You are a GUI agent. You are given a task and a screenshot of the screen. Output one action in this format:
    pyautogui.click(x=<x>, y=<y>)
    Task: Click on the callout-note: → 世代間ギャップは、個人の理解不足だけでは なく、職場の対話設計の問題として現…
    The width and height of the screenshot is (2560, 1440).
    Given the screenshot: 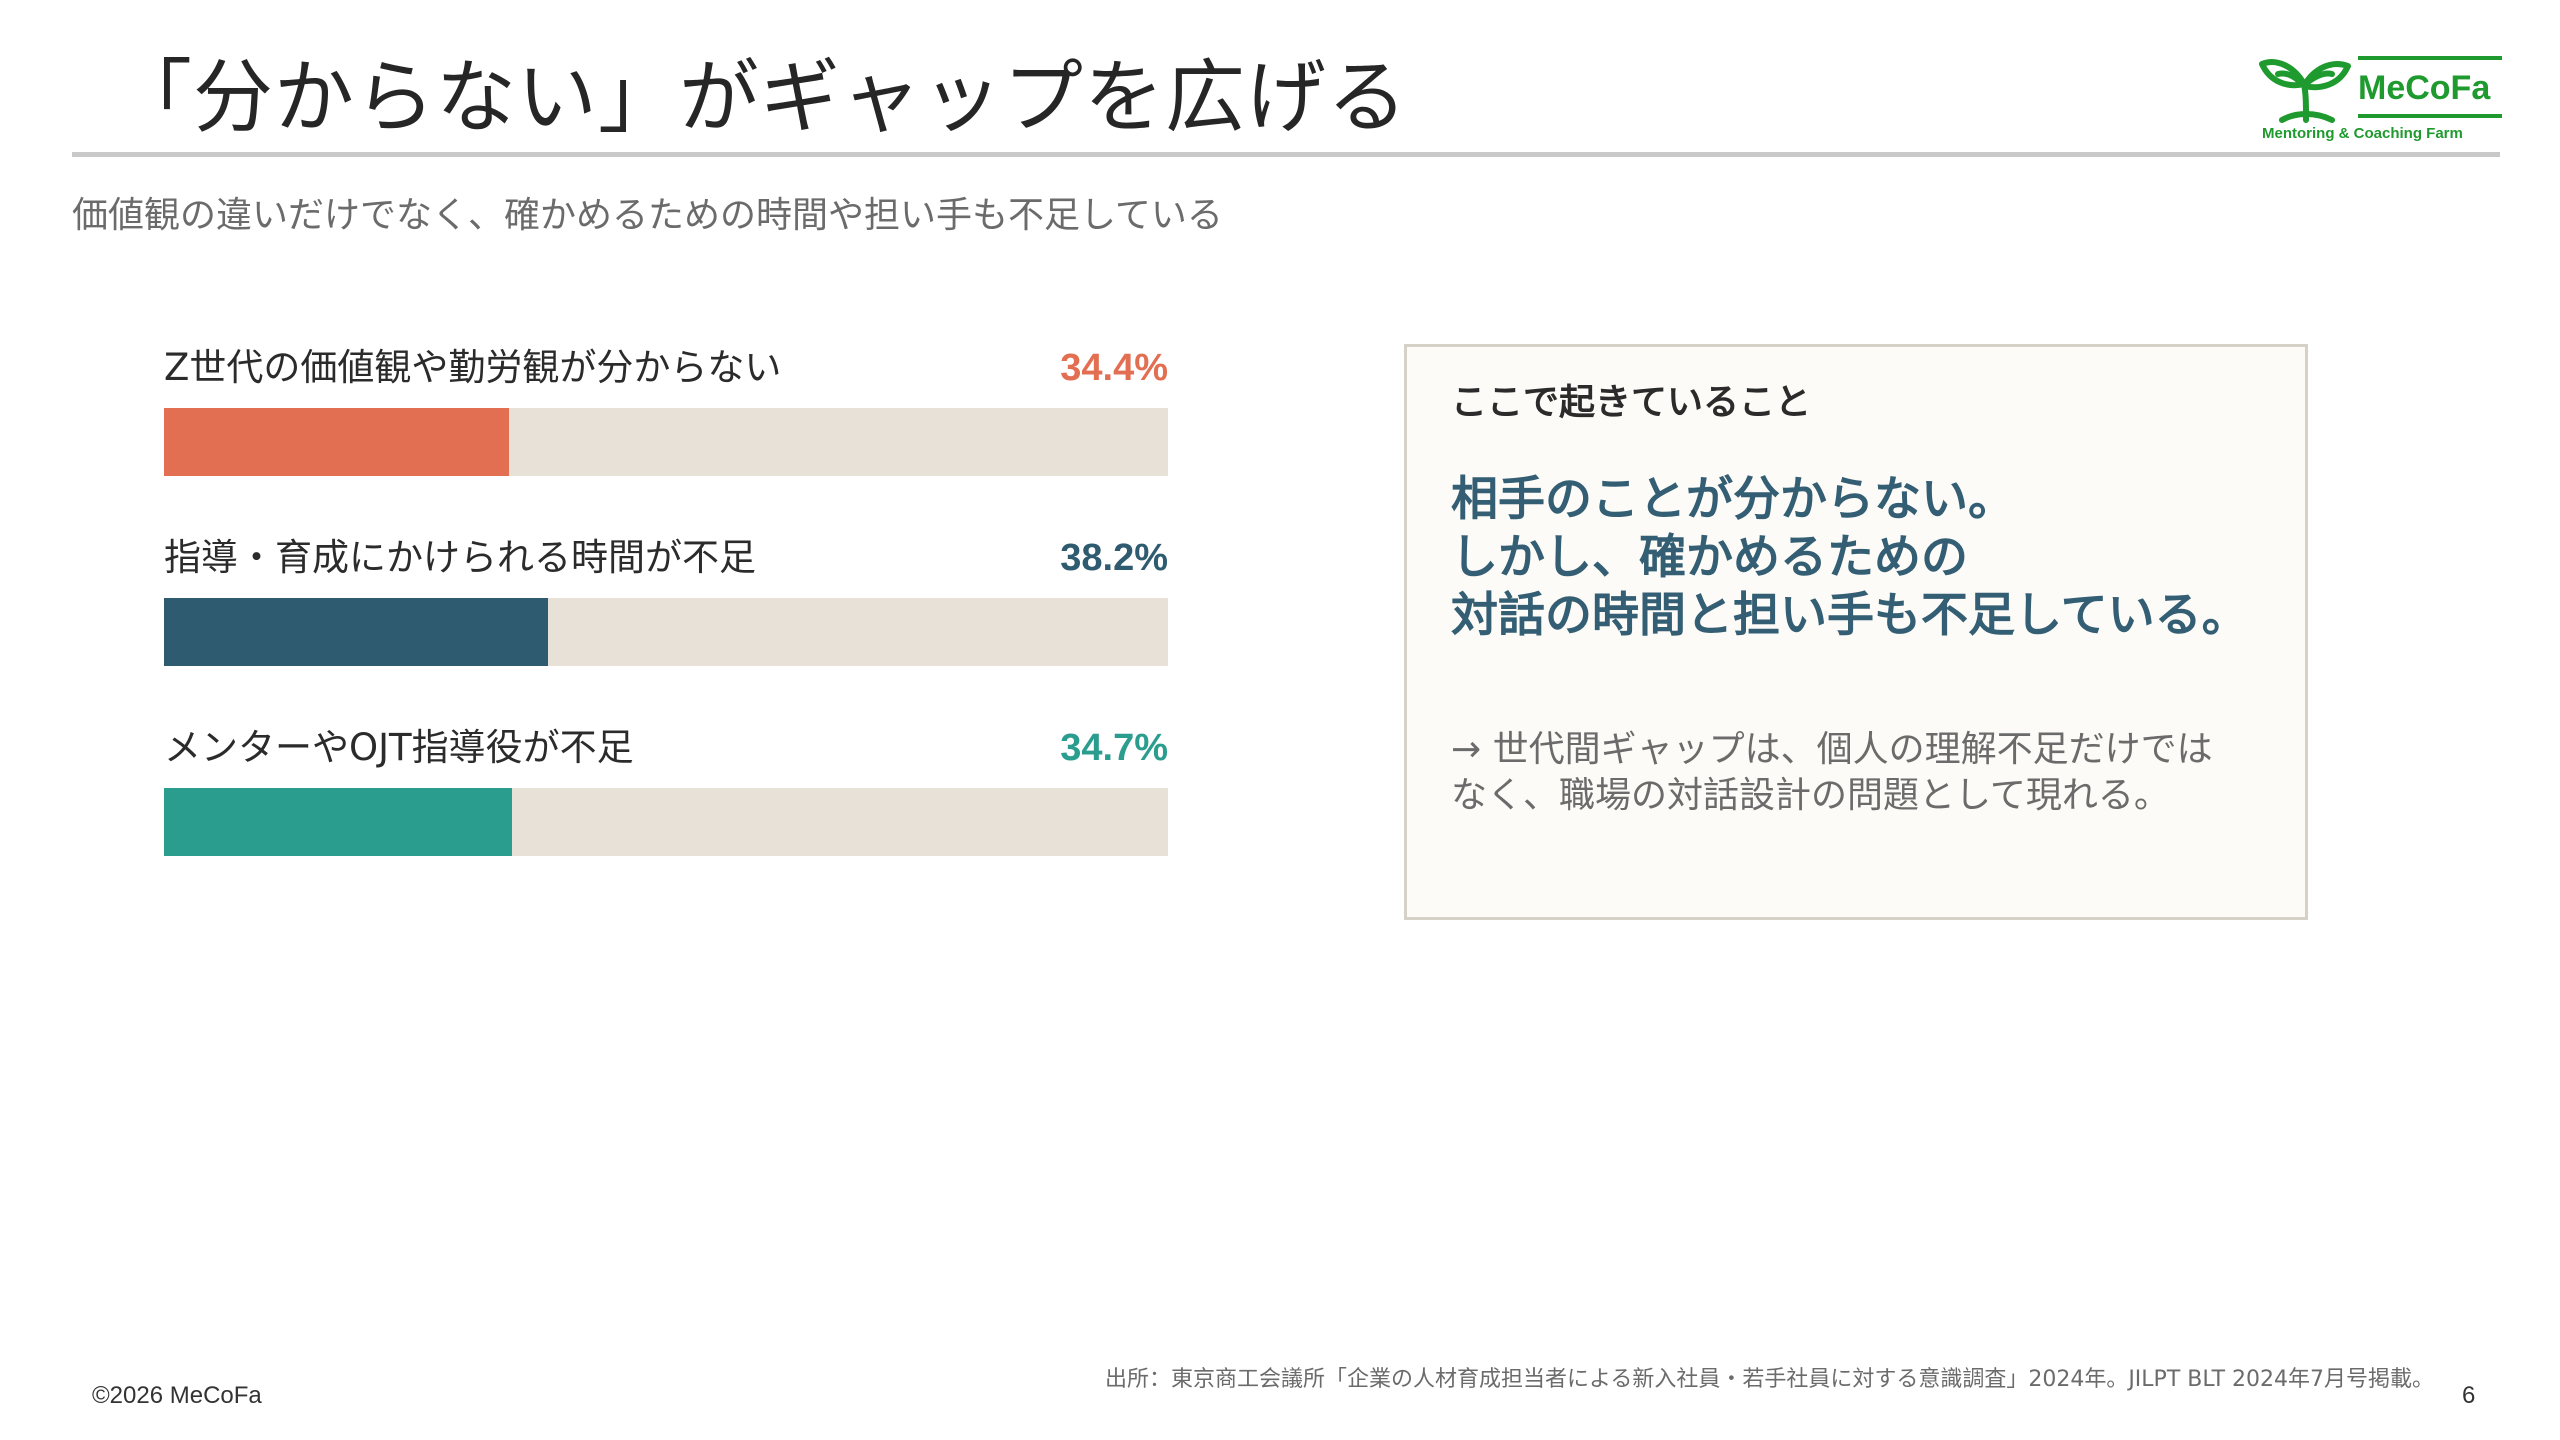 What is the action you would take?
    pyautogui.click(x=1832, y=773)
    